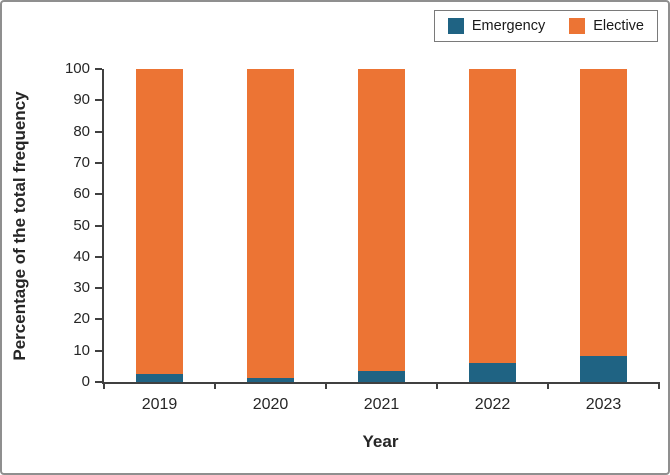 The width and height of the screenshot is (670, 475). I want to click on bar-2020, so click(270, 225).